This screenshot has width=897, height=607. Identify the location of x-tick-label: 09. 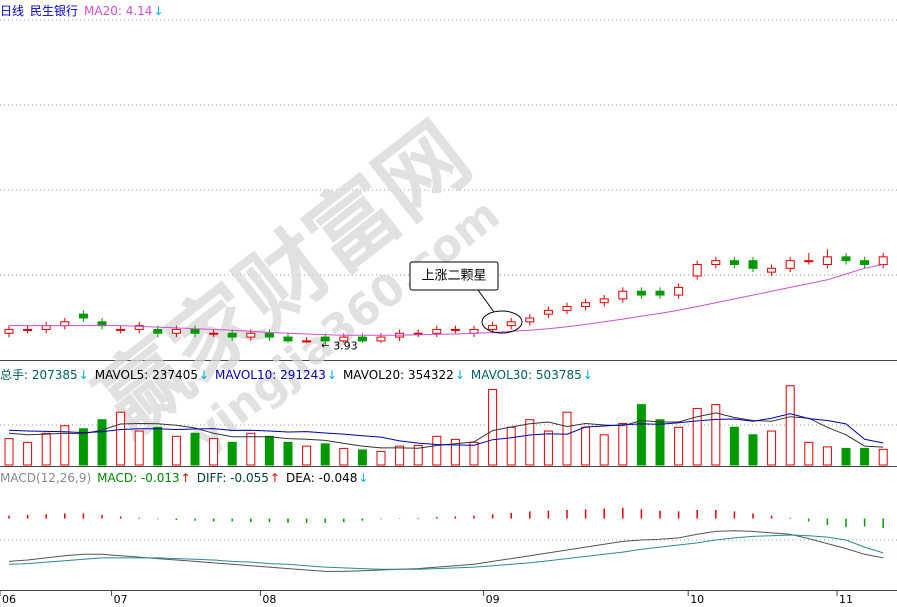
(493, 599).